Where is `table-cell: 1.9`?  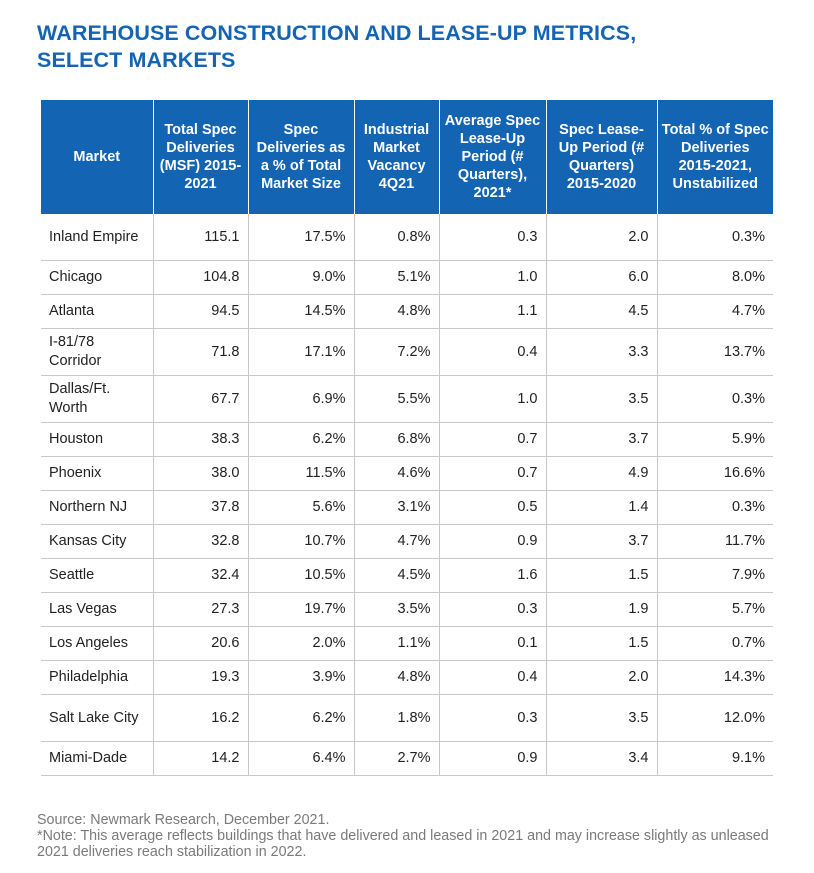
table-cell: 1.9 is located at coordinates (602, 609).